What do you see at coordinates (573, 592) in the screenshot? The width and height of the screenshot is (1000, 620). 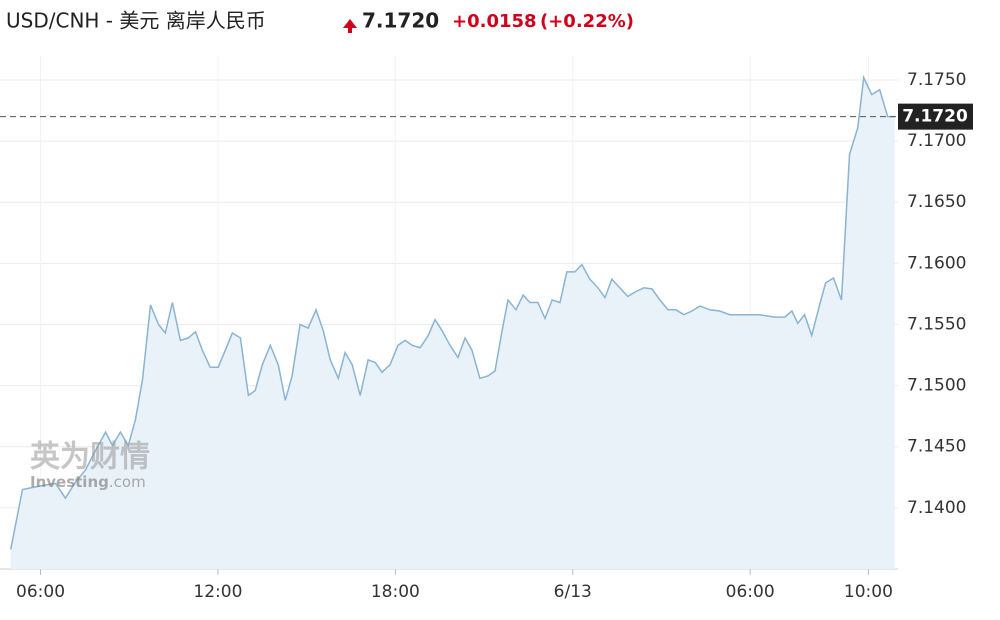 I see `x-tick-label: 6/13` at bounding box center [573, 592].